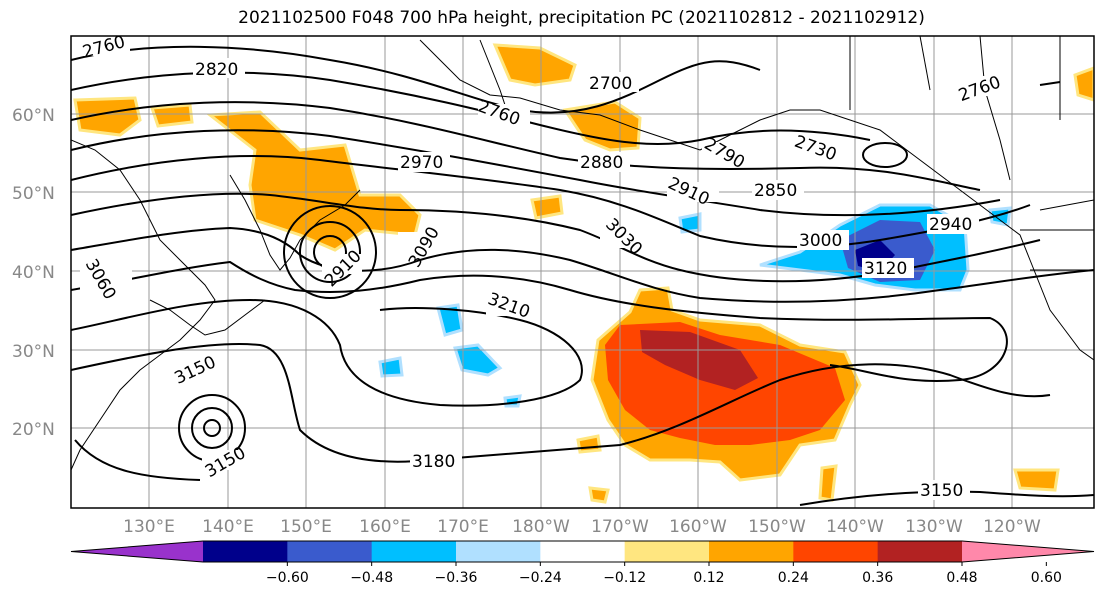 This screenshot has height=601, width=1105. Describe the element at coordinates (421, 163) in the screenshot. I see `contour-label: 2970` at that location.